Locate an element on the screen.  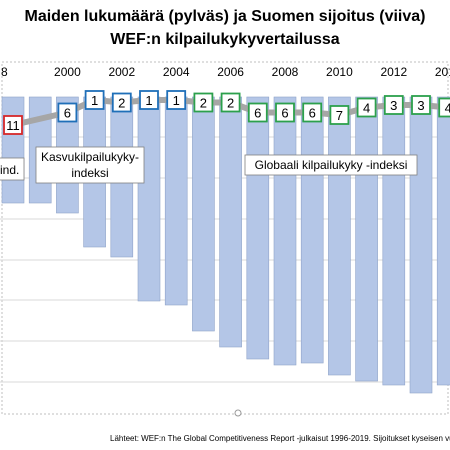
rank-label-1998: 11 is located at coordinates (13, 125).